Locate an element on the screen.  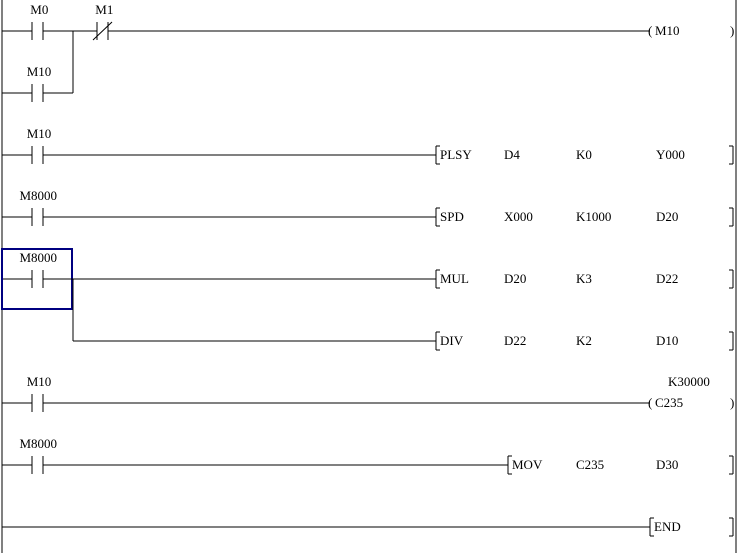
instruction-arg: K3 is located at coordinates (584, 278).